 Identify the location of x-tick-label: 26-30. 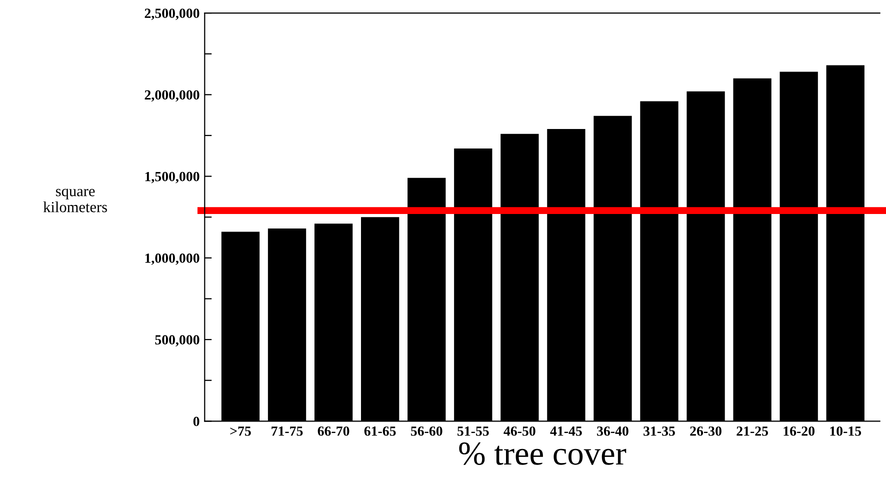
(706, 431).